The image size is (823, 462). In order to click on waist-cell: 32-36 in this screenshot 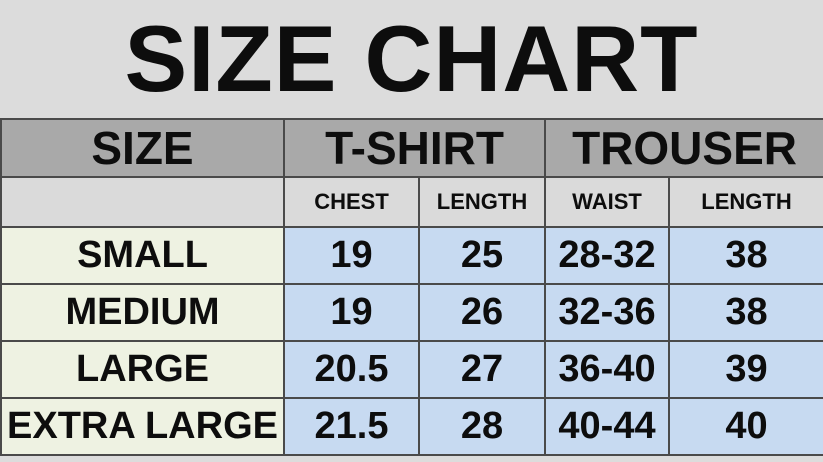, I will do `click(607, 312)`.